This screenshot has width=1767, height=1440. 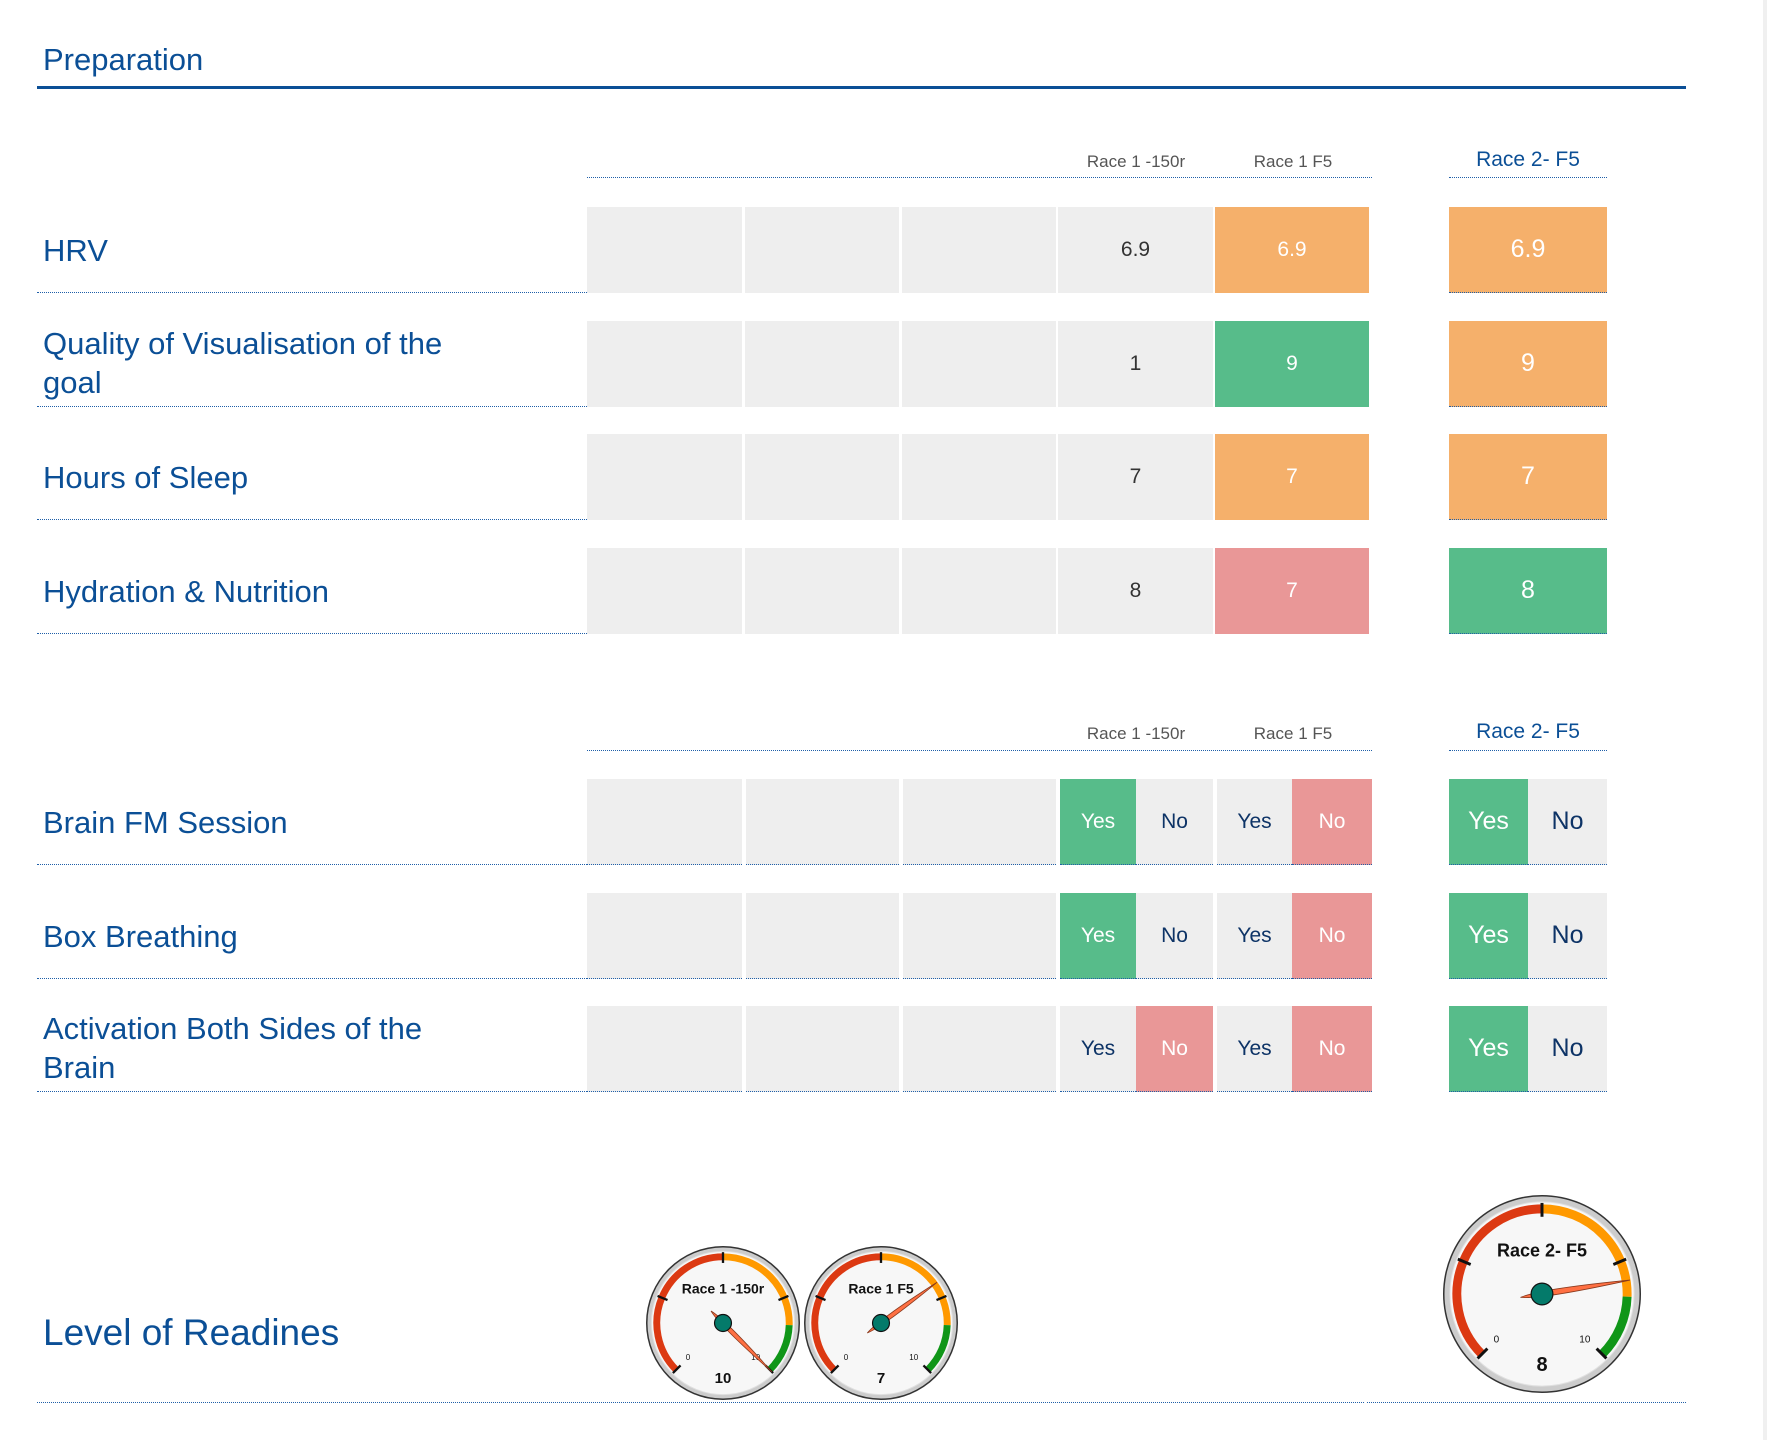 I want to click on value-cell-race2-f5: 8, so click(x=1528, y=591).